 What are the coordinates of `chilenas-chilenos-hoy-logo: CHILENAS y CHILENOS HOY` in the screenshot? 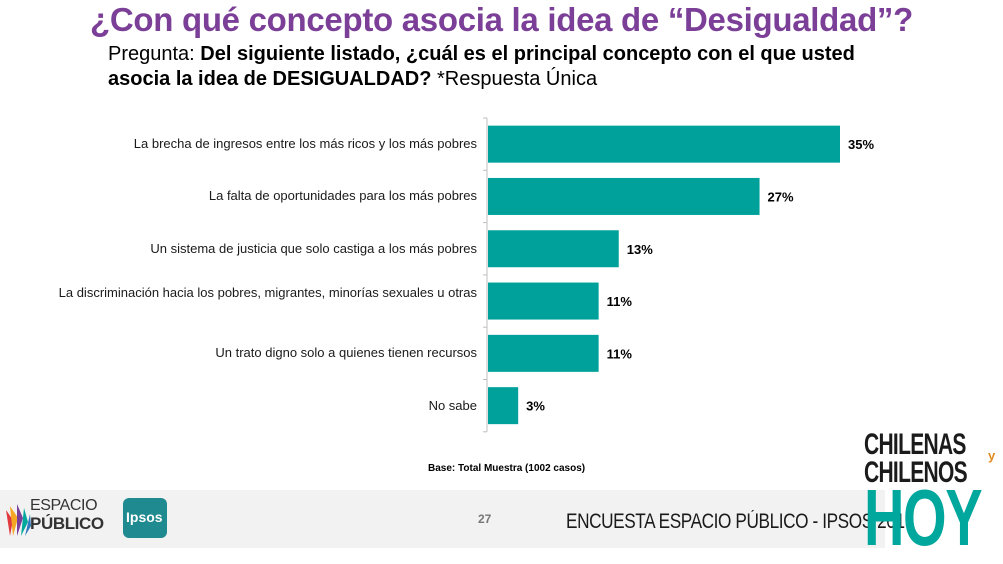 It's located at (932, 495).